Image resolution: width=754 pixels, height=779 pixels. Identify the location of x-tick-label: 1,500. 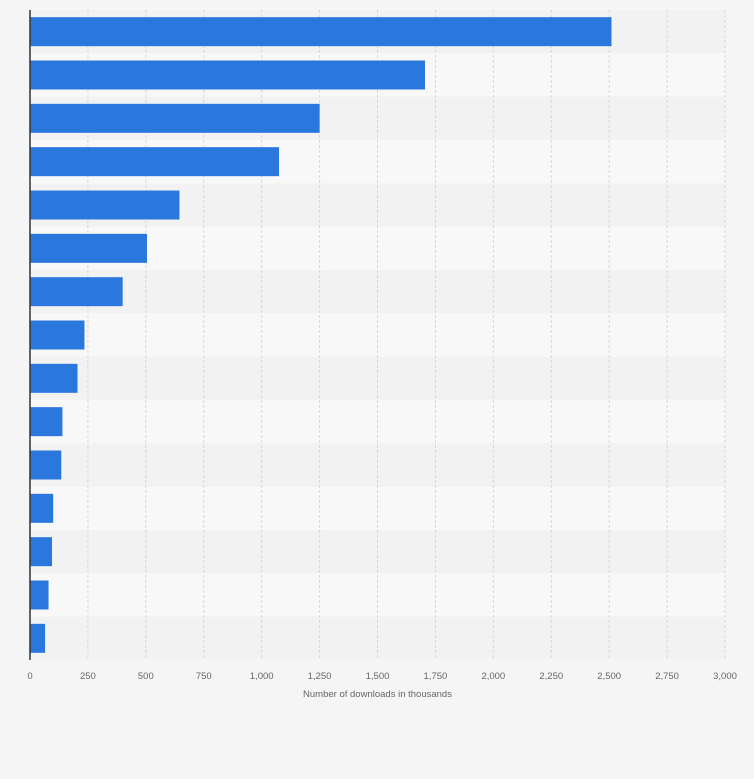
(378, 676).